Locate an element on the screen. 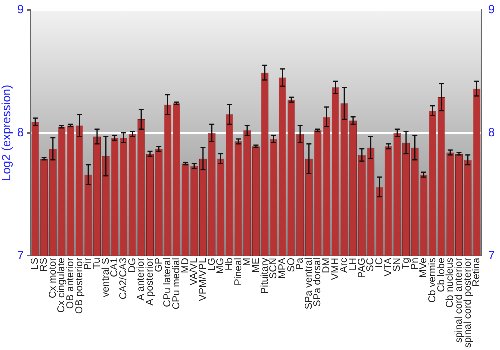  x-tick-label: MPA is located at coordinates (282, 268).